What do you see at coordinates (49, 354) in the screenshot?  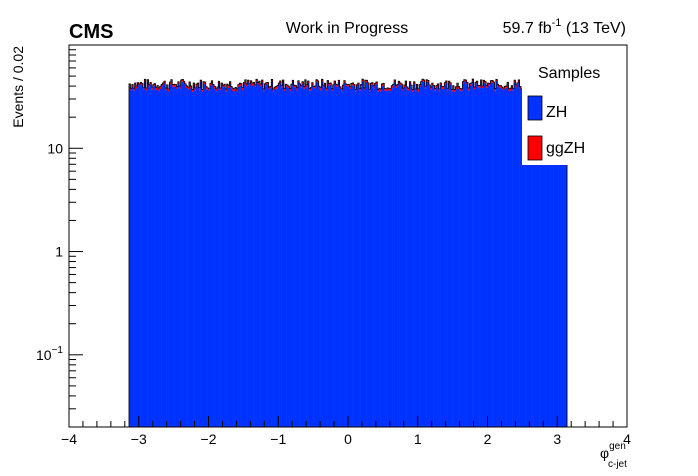 I see `y-tick-label: 10−1` at bounding box center [49, 354].